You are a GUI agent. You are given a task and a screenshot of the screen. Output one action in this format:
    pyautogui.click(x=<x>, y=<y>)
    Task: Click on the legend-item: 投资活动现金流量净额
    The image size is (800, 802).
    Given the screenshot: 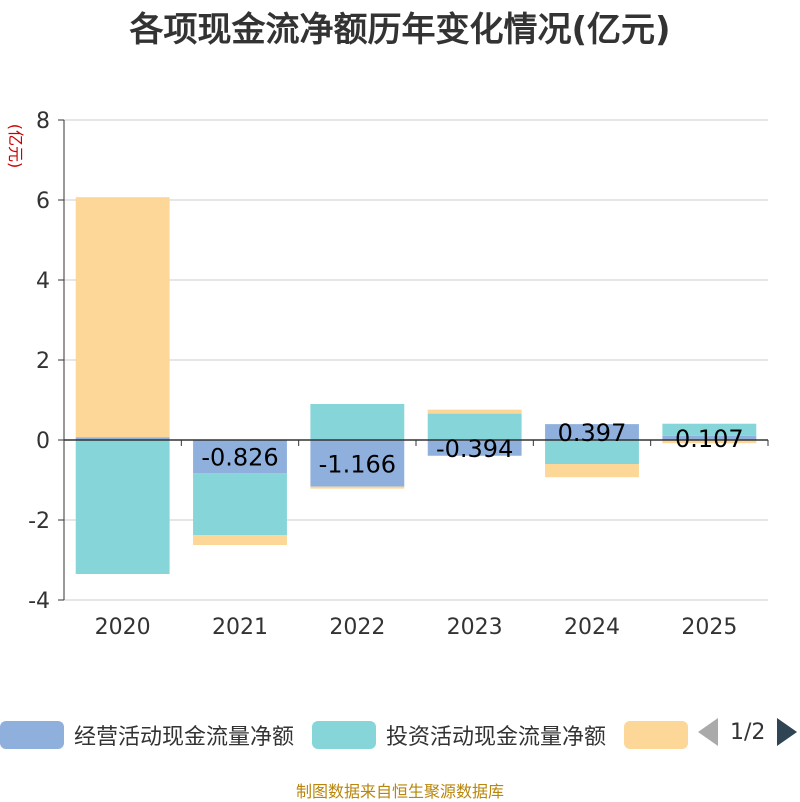 What is the action you would take?
    pyautogui.click(x=459, y=735)
    